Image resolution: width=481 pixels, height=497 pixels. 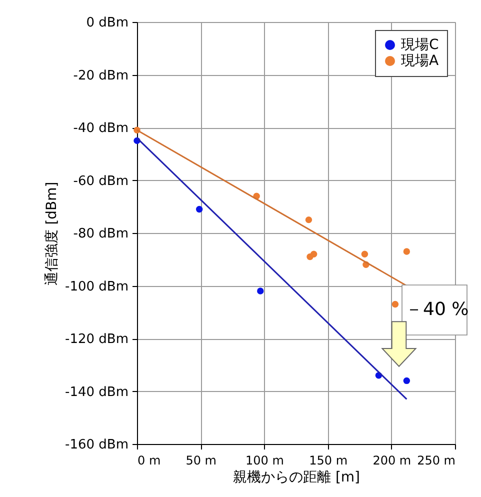 What do you see at coordinates (100, 76) in the screenshot?
I see `y-tick-label: -20 dBm` at bounding box center [100, 76].